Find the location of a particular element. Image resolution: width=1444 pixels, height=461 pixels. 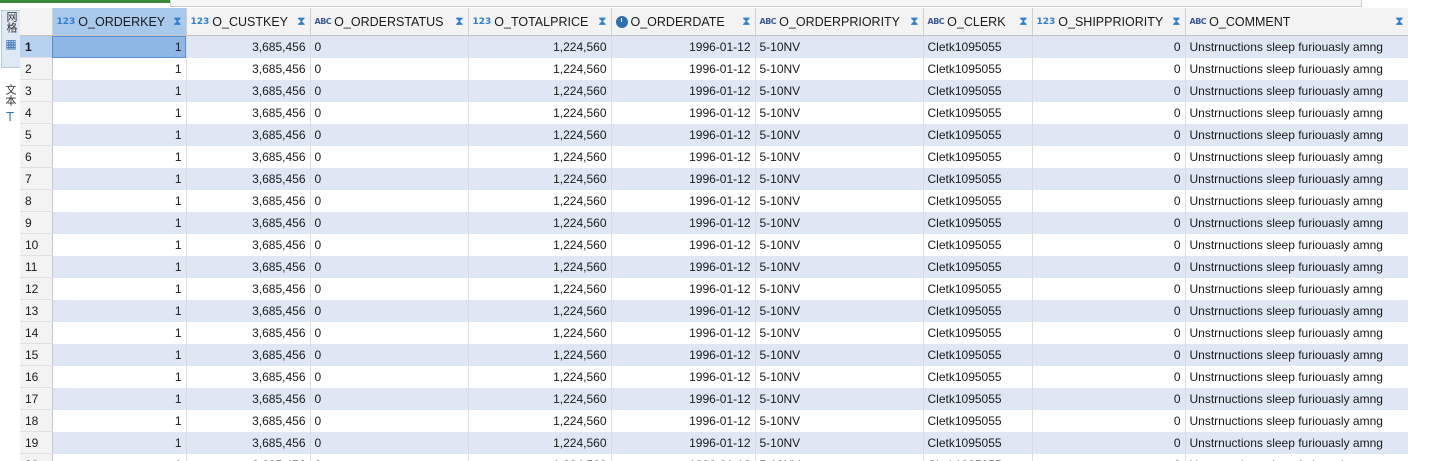

row-number: 1 is located at coordinates (36, 46).